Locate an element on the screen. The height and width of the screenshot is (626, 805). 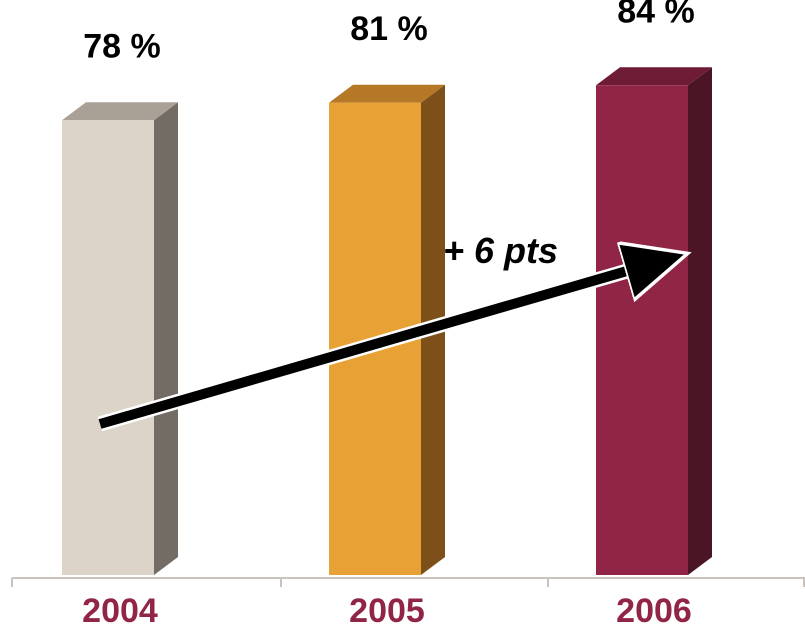
bar-front-2006 is located at coordinates (642, 330).